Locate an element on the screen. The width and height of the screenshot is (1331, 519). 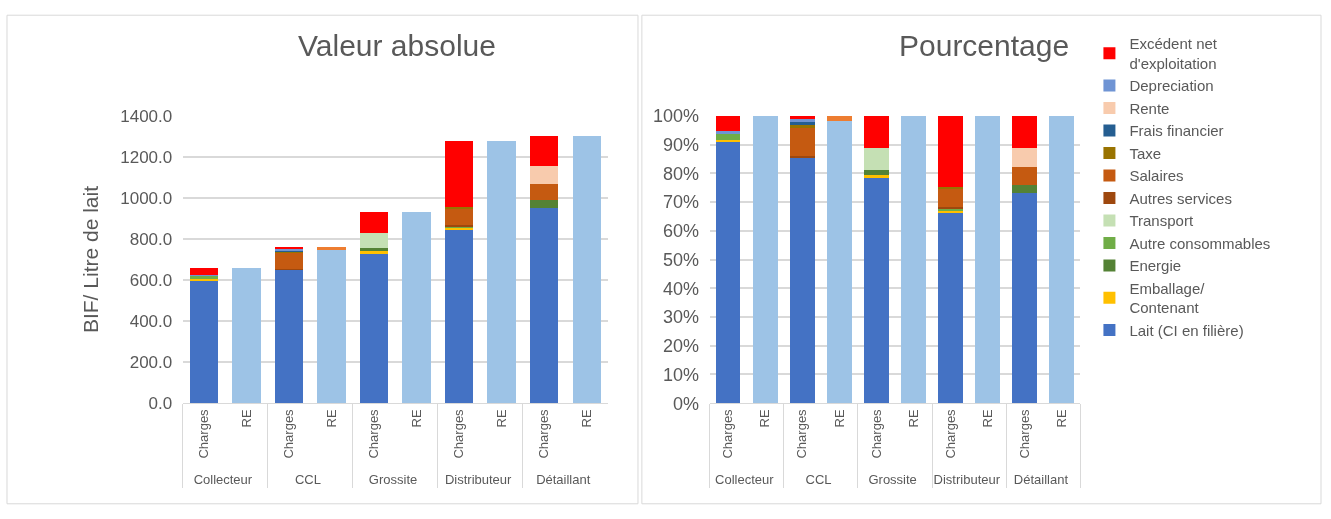
legend-label: Autre consommables is located at coordinates (1200, 243).